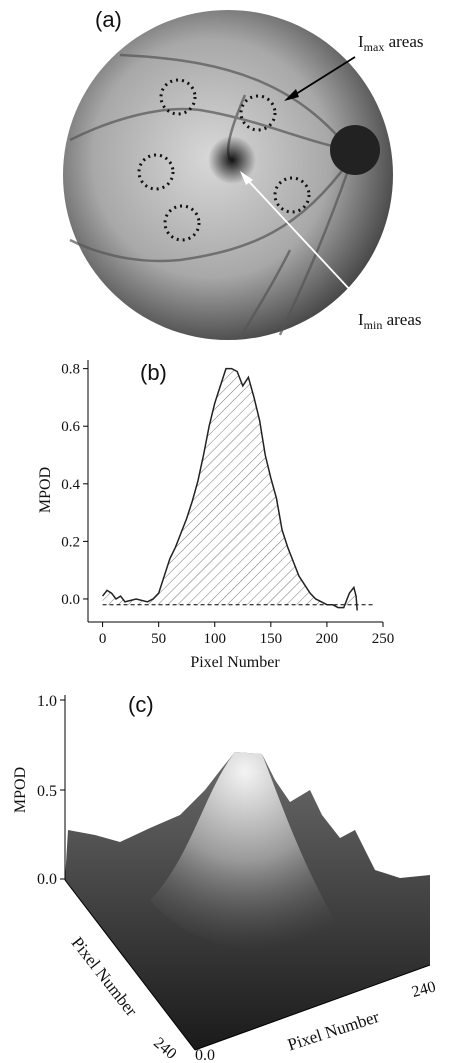 The height and width of the screenshot is (1063, 458). What do you see at coordinates (70, 485) in the screenshot?
I see `y-tick-label: 0.4` at bounding box center [70, 485].